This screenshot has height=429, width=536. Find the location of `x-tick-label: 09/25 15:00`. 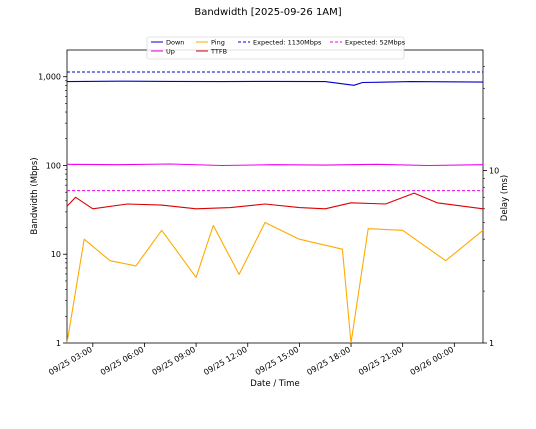

x-tick-label: 09/25 15:00 is located at coordinates (277, 361).